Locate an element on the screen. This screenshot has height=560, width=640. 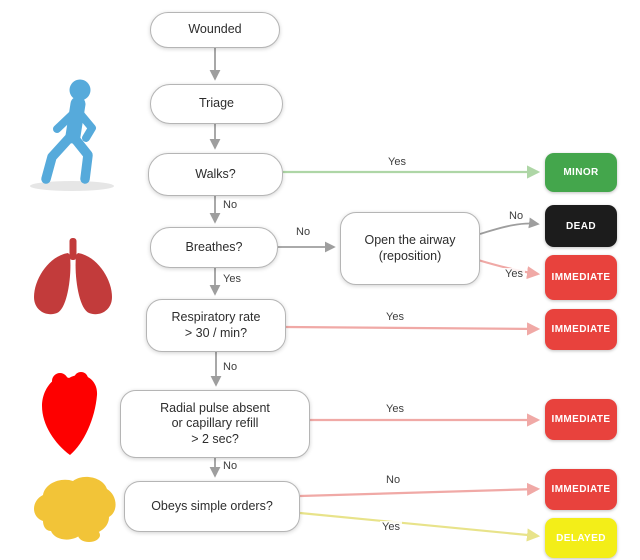
node-perfusion-line2: or capillary refill is located at coordinates (215, 423).